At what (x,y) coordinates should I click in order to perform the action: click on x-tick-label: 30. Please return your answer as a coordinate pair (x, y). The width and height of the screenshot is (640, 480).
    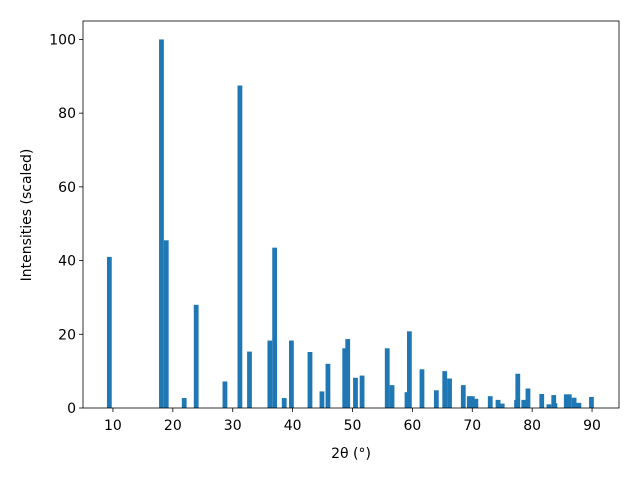
    Looking at the image, I should click on (233, 426).